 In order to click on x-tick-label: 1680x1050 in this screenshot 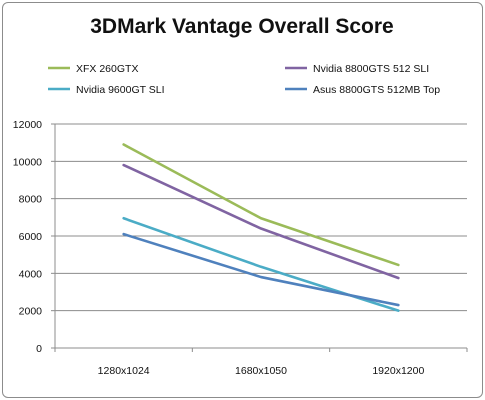, I will do `click(261, 371)`.